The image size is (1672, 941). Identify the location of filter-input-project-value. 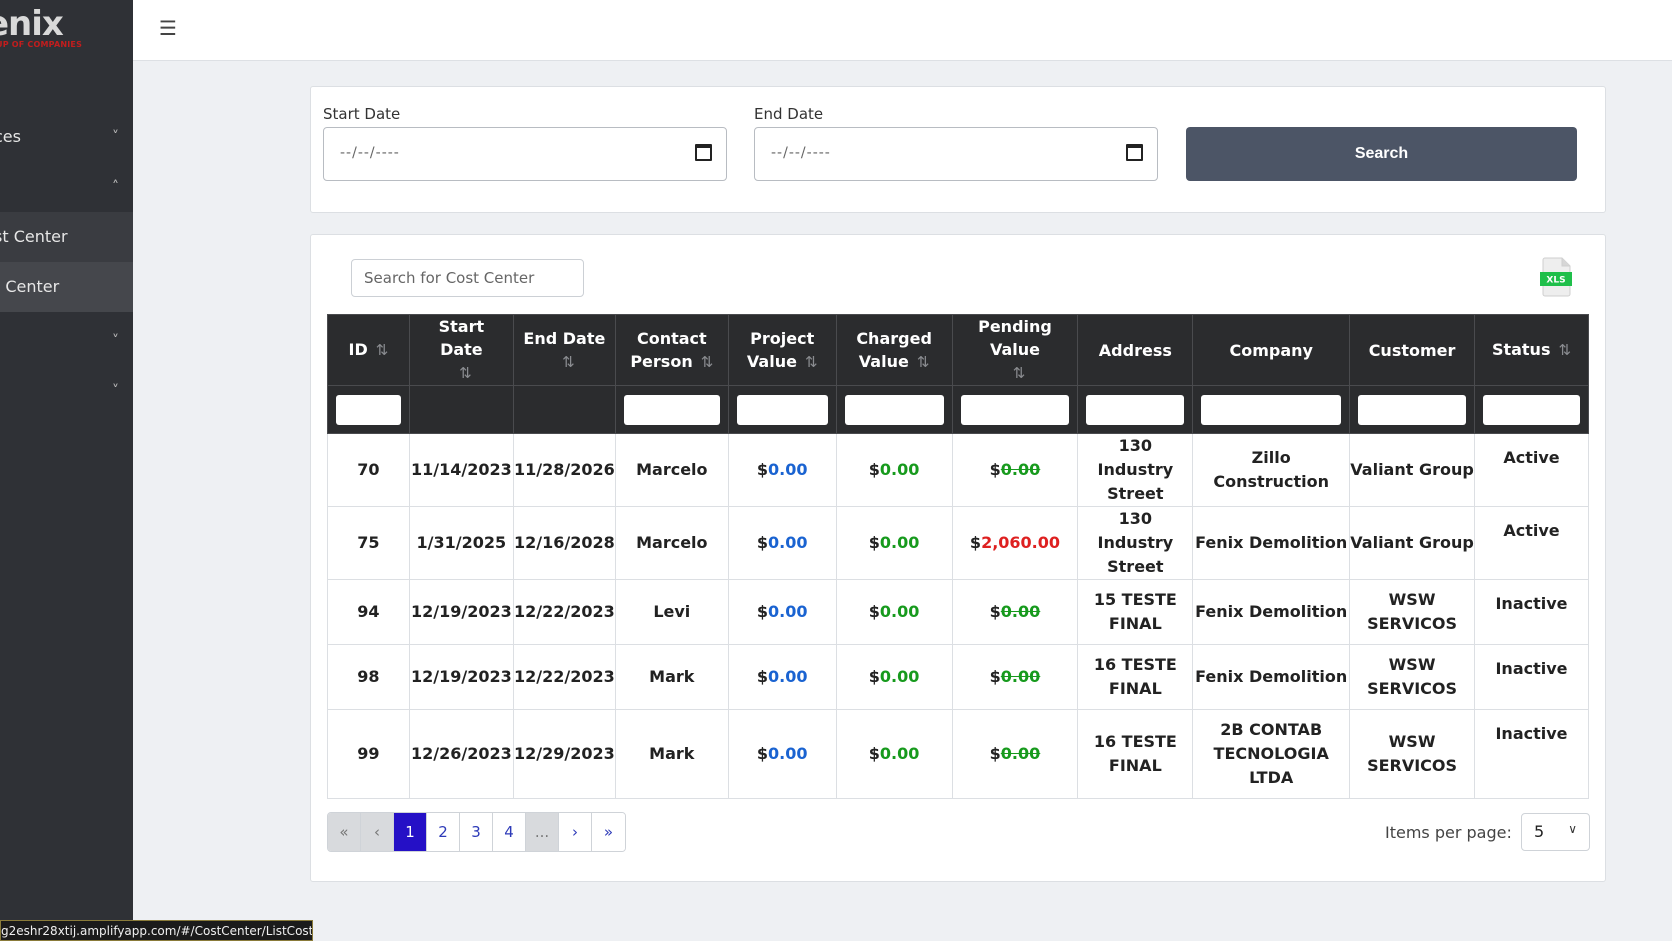
(782, 409).